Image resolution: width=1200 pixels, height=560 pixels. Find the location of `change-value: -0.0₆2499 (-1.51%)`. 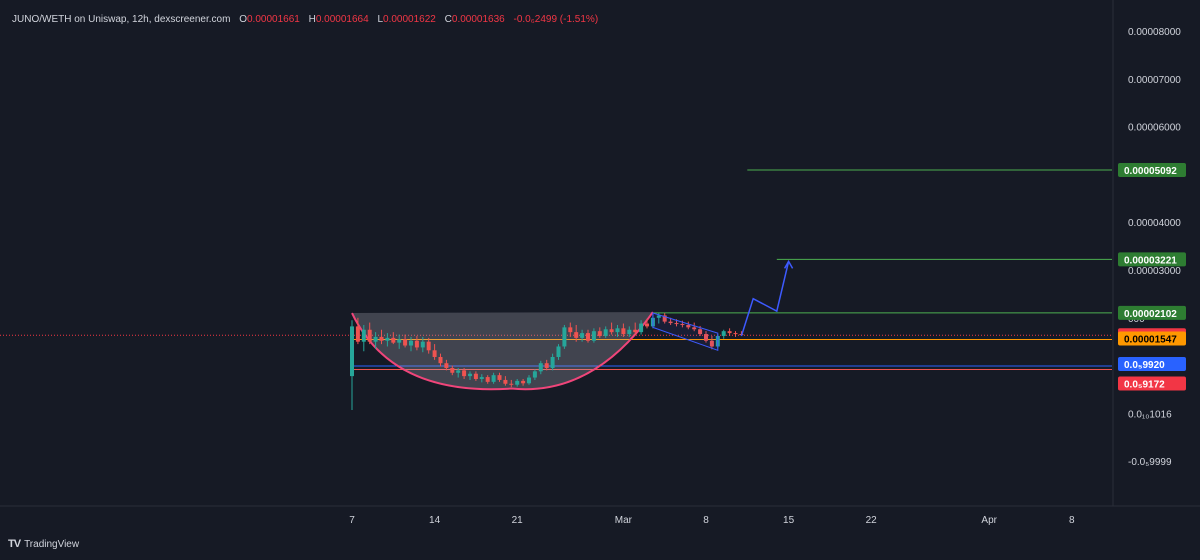

change-value: -0.0₆2499 (-1.51%) is located at coordinates (556, 19).